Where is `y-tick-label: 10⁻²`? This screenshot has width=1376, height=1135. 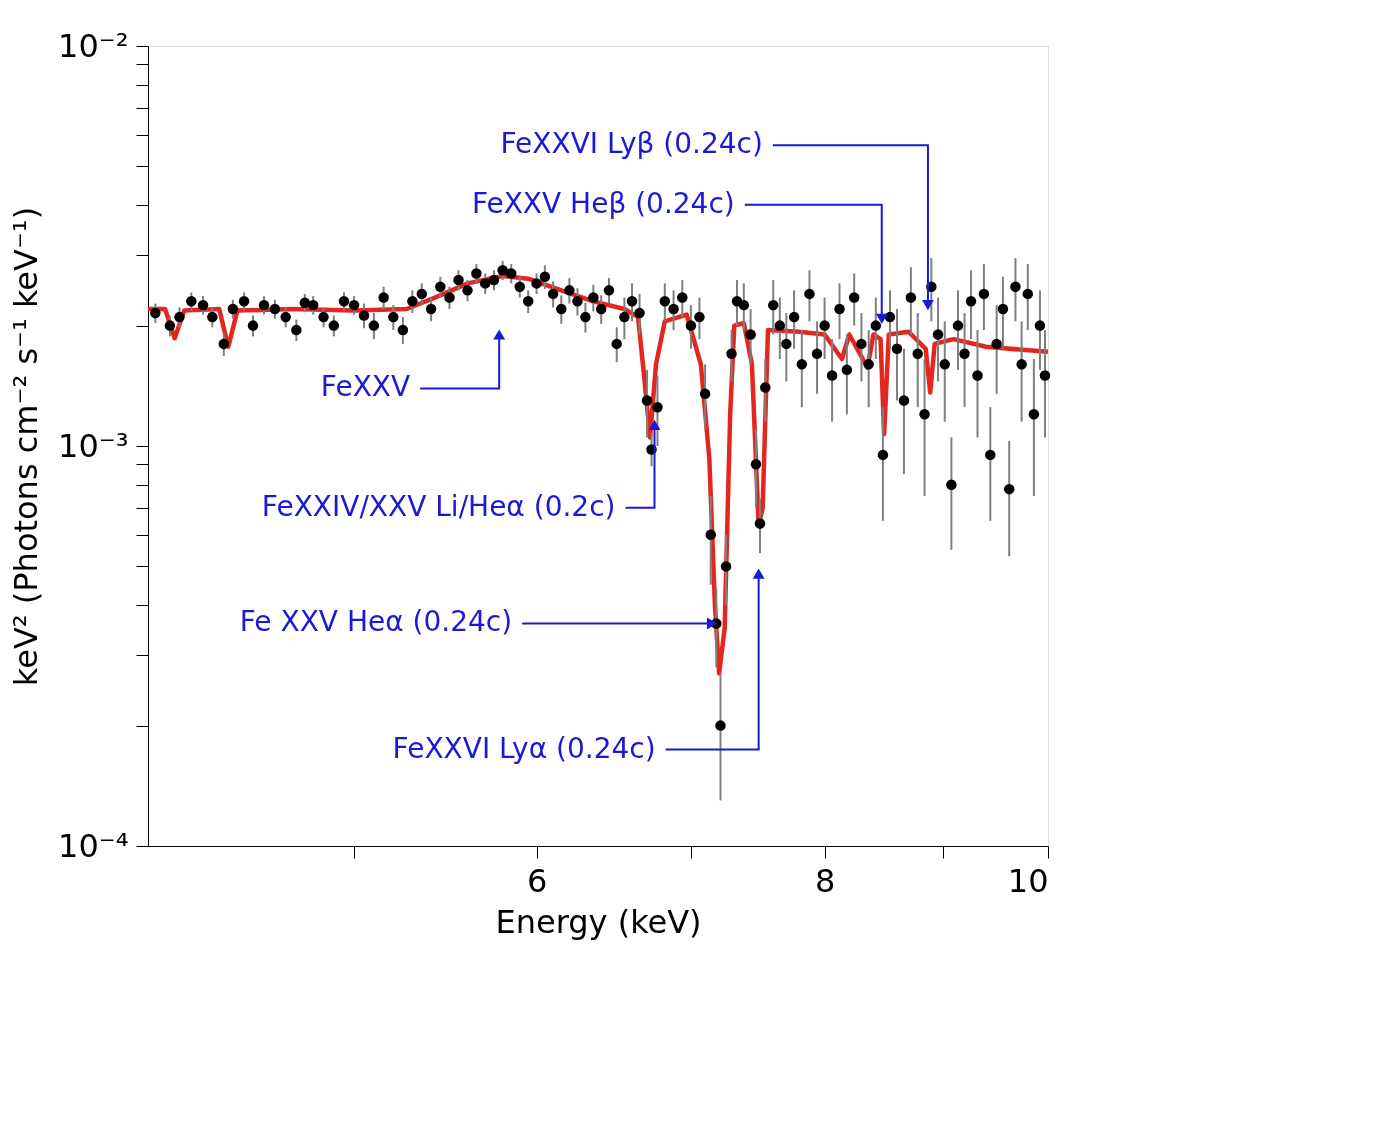
y-tick-label: 10⁻² is located at coordinates (93, 45).